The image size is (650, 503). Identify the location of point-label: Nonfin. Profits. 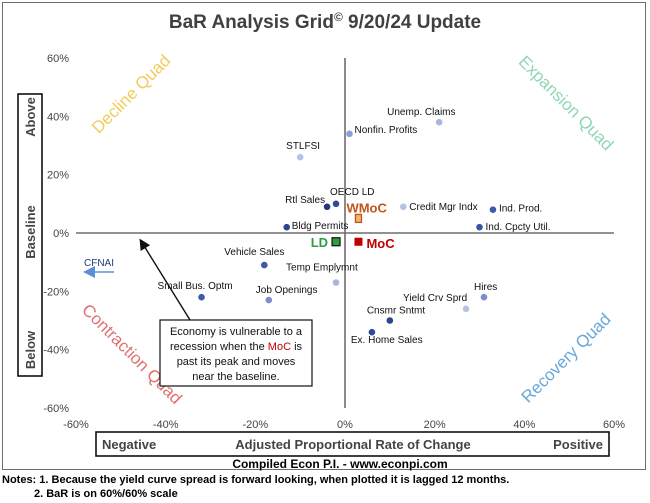
(385, 130).